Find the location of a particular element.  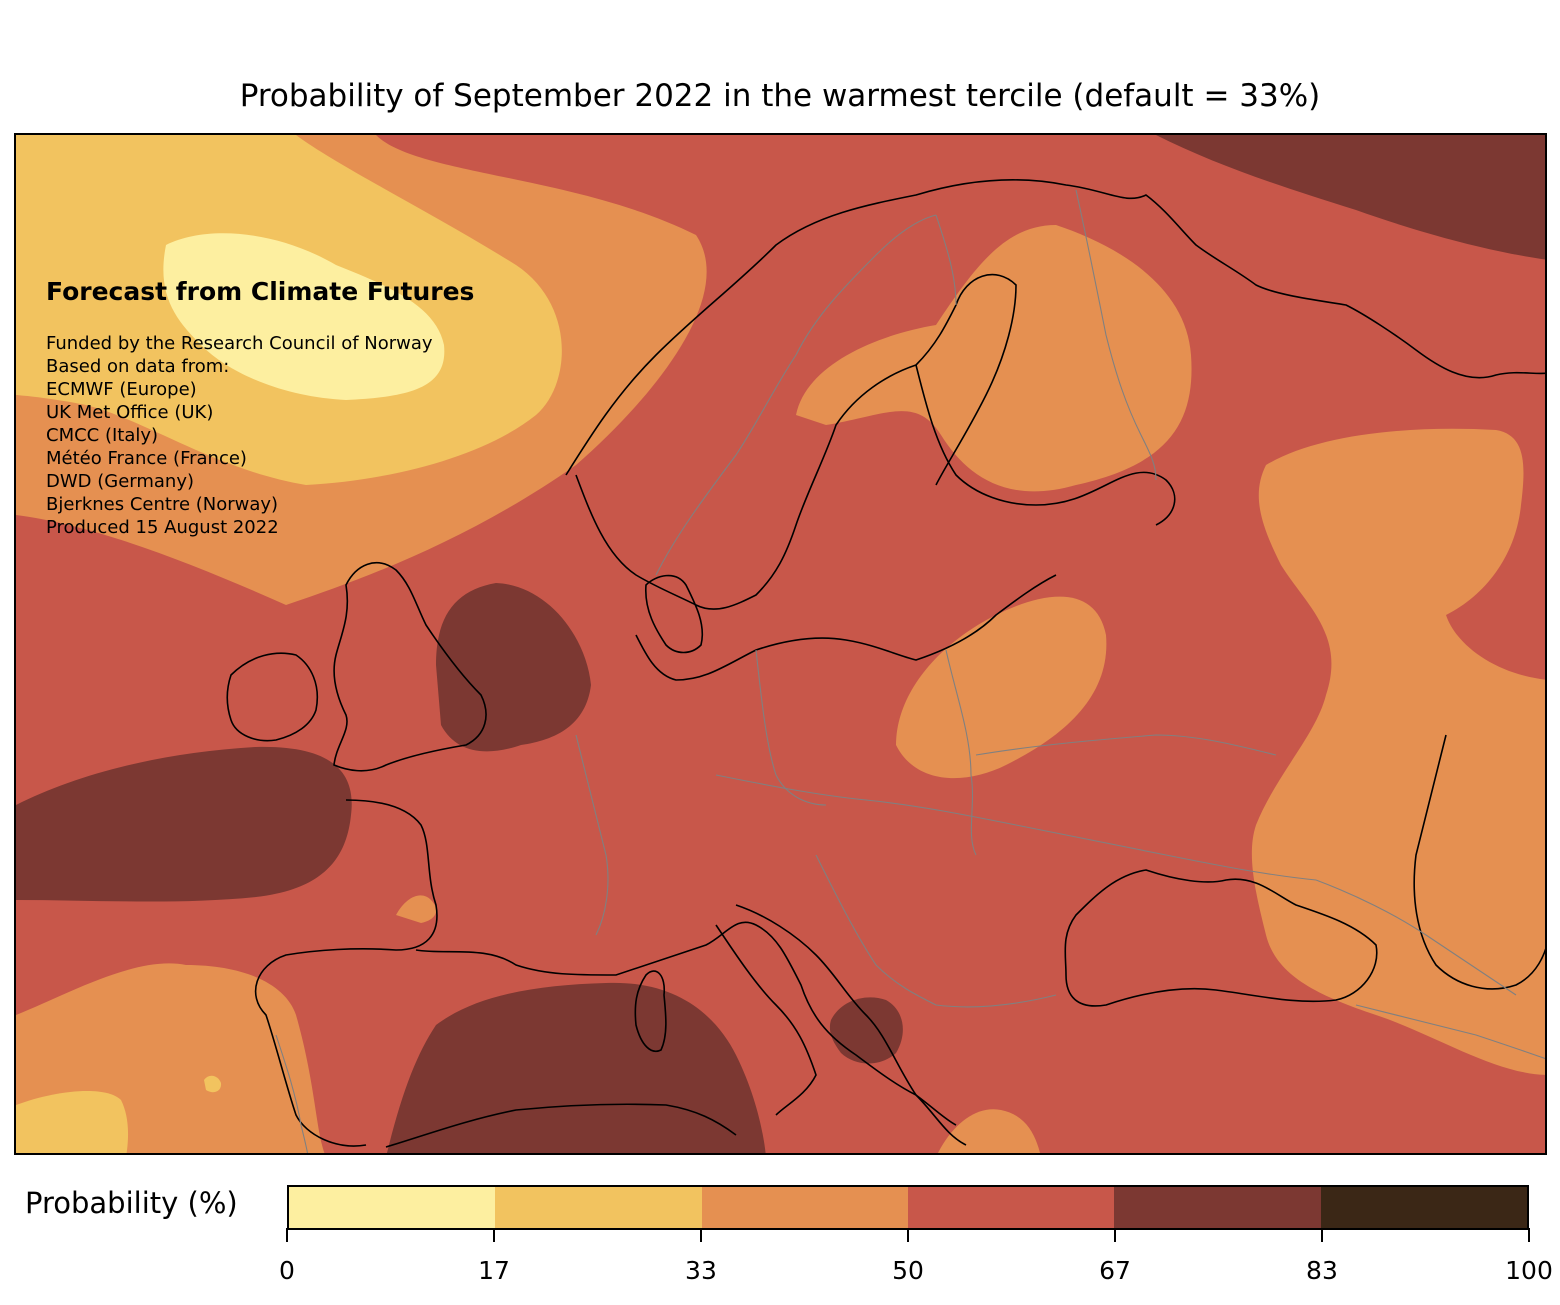

colorbar-tick-label: 17 is located at coordinates (494, 1270).